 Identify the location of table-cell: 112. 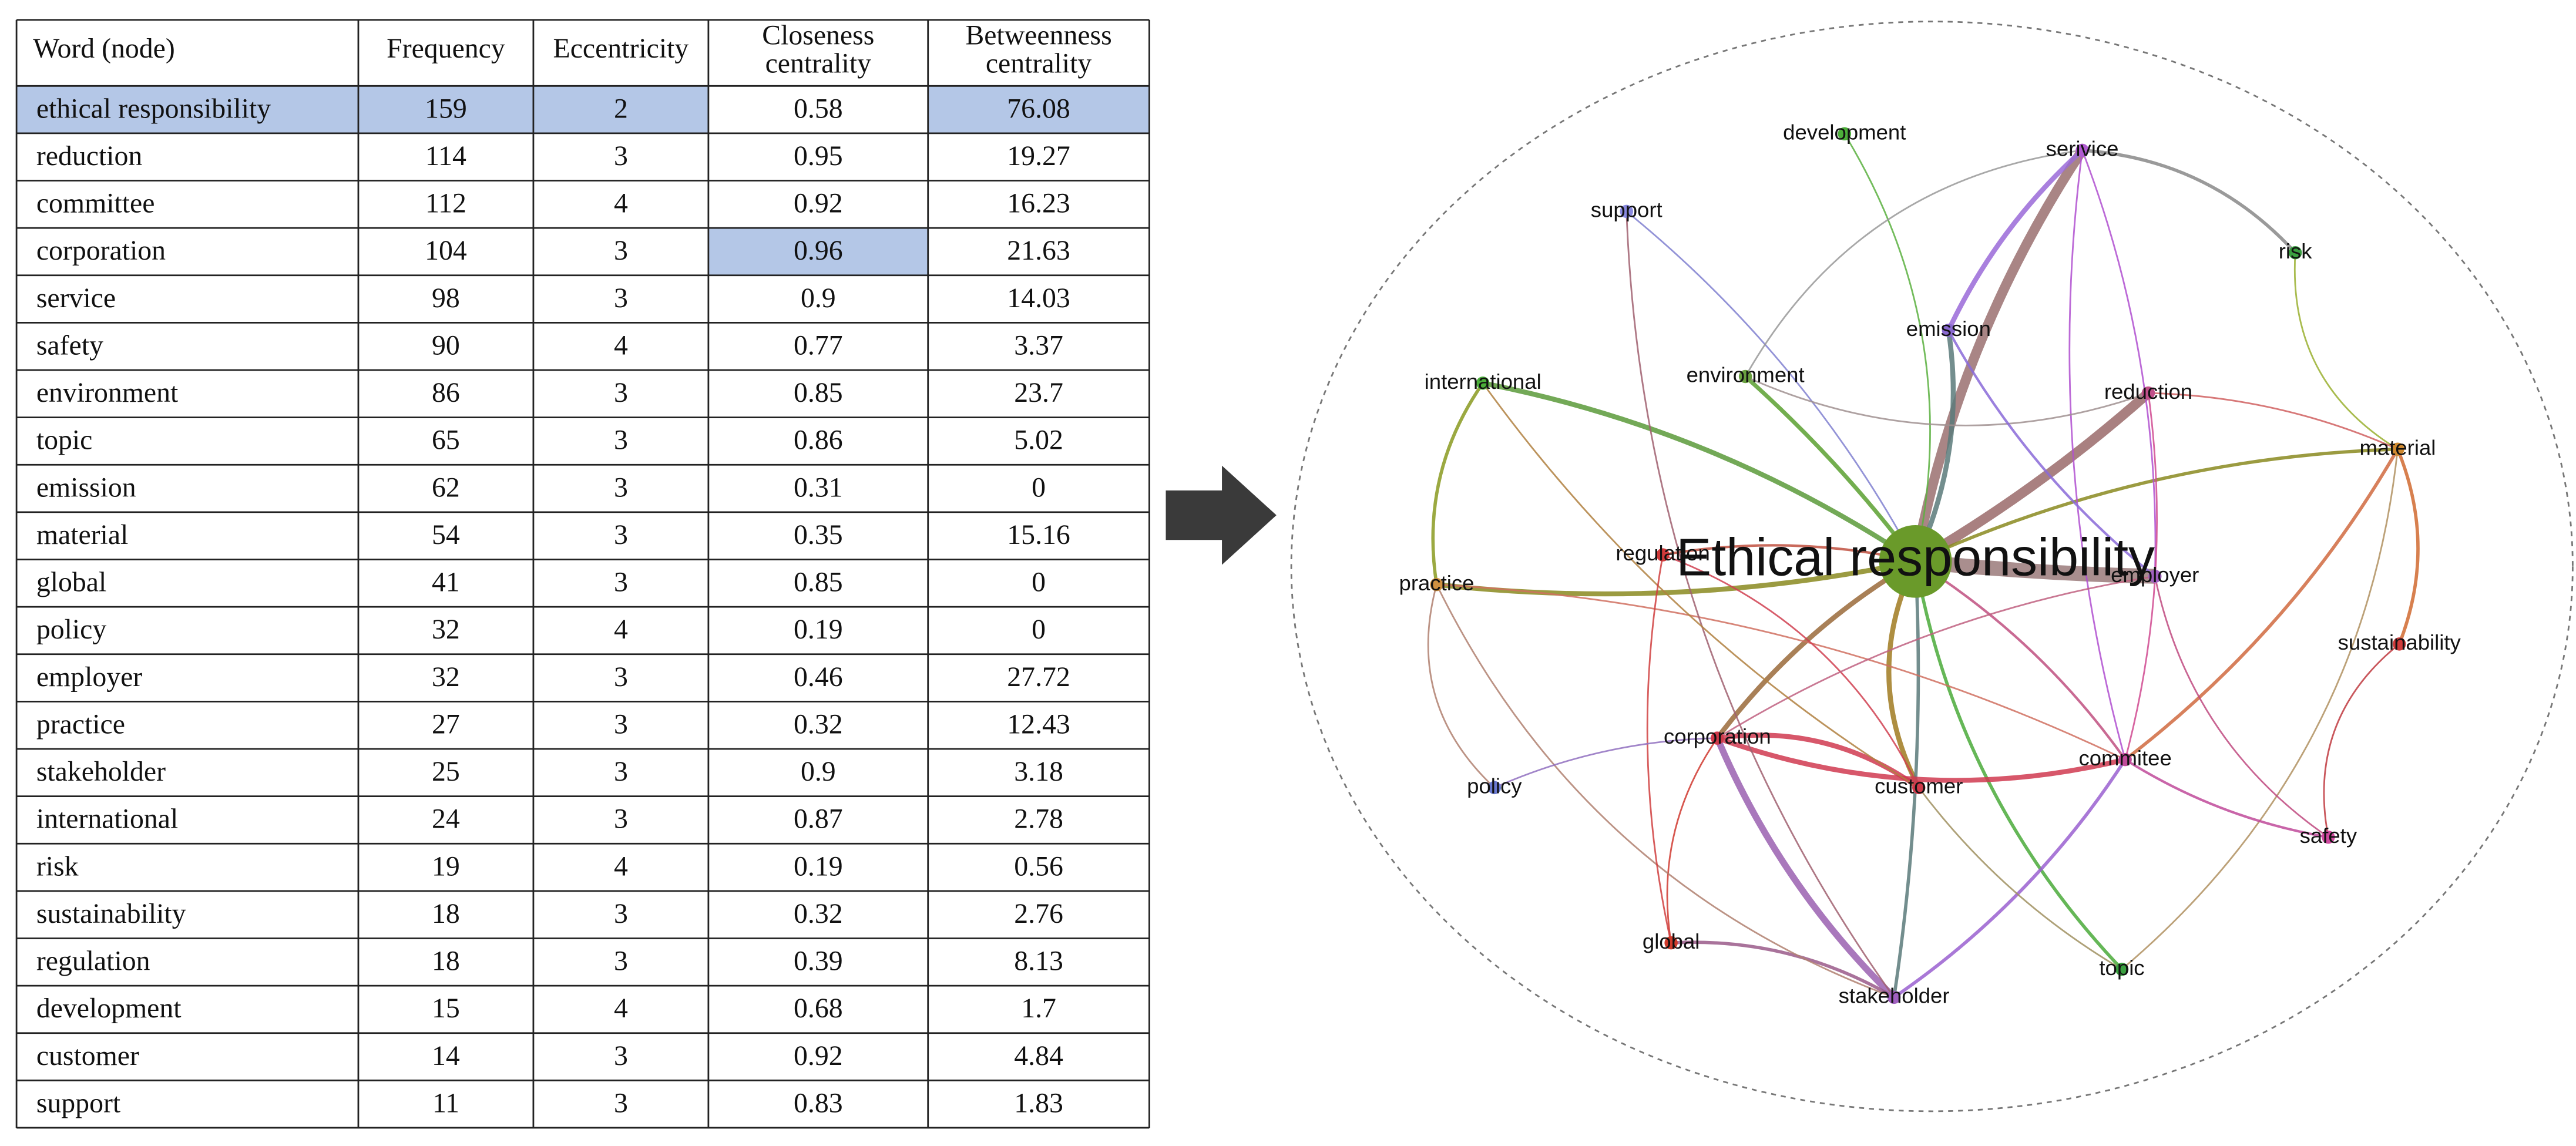
(445, 204).